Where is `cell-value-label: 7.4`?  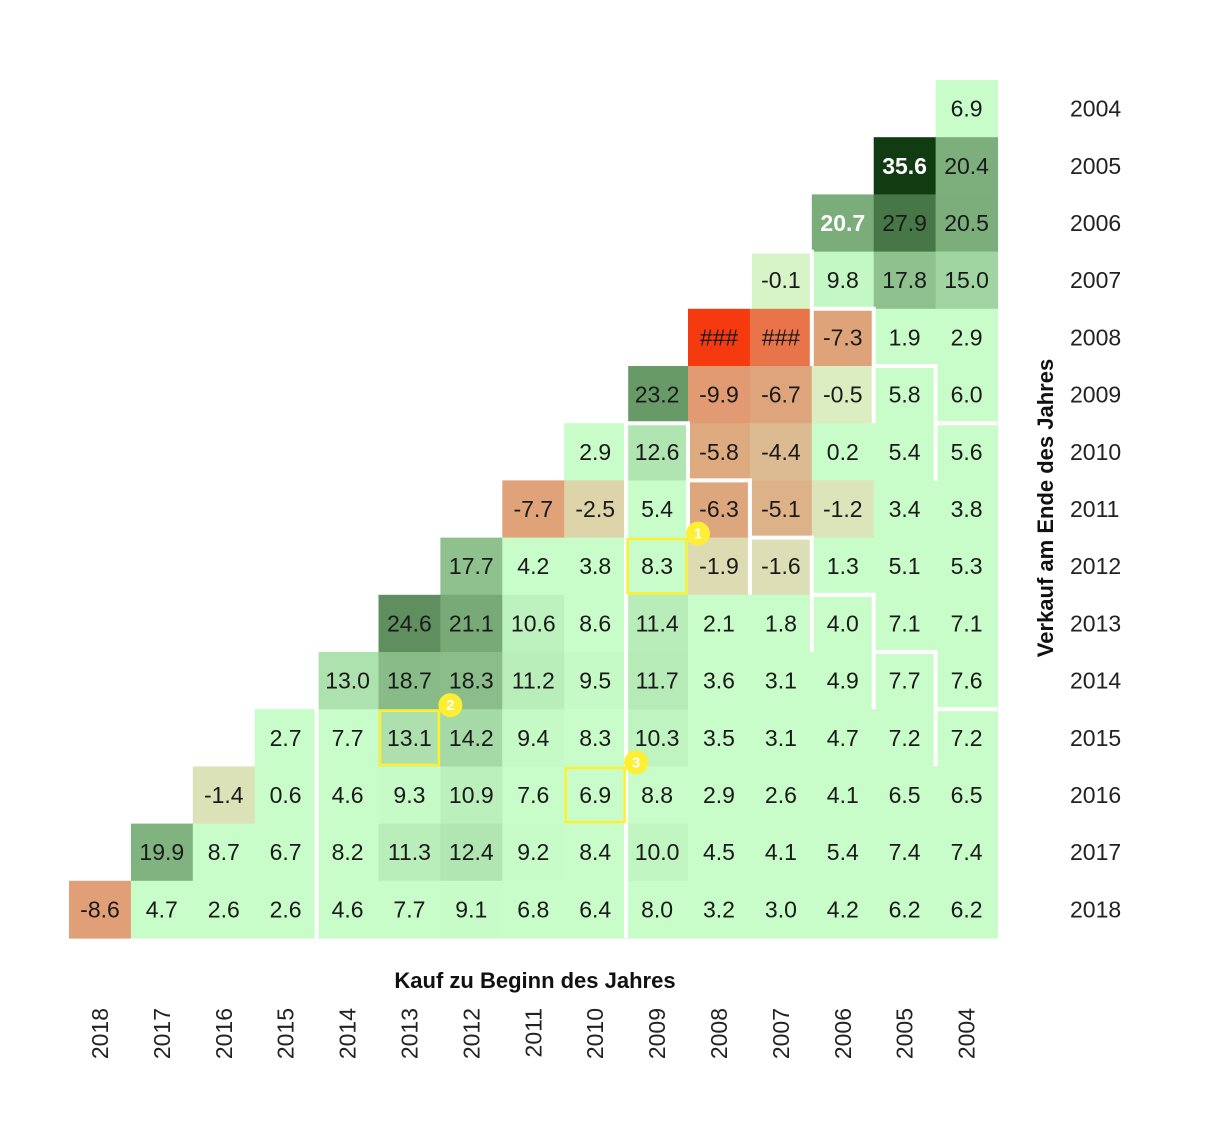
cell-value-label: 7.4 is located at coordinates (905, 852).